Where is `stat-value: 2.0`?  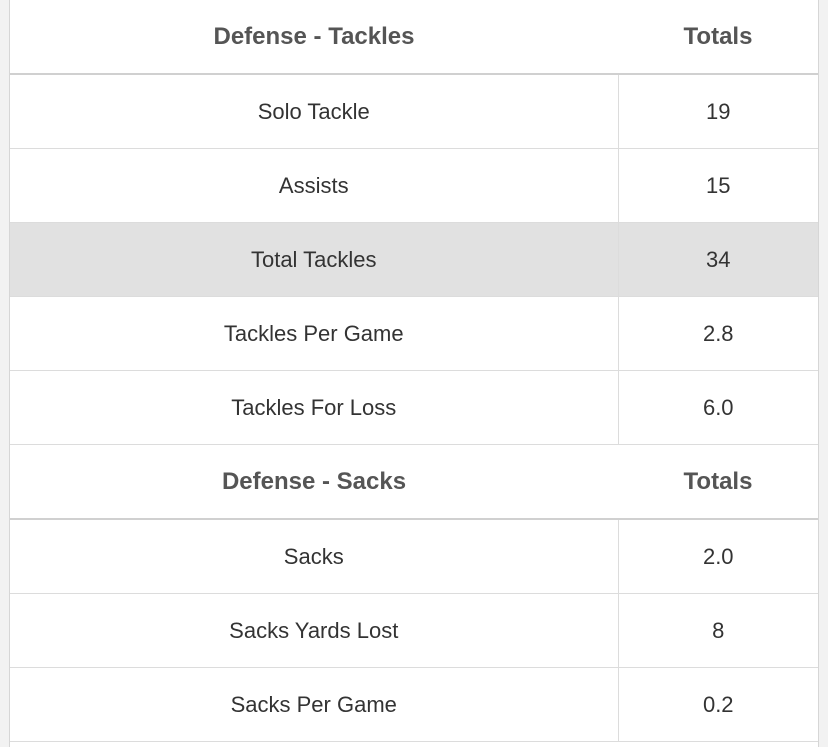 stat-value: 2.0 is located at coordinates (717, 556).